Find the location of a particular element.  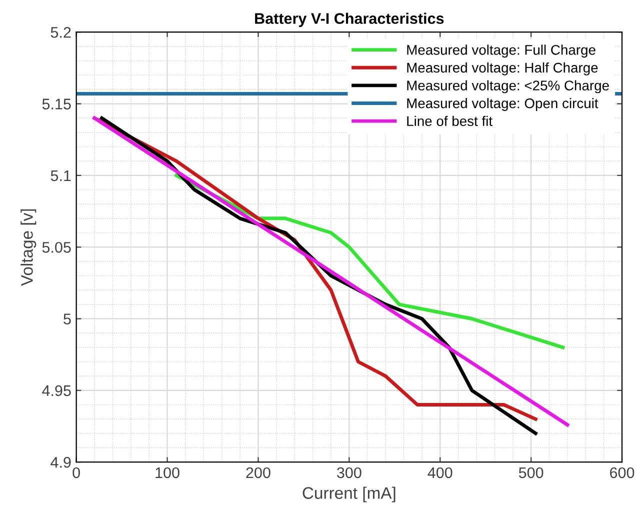

legend-label: Measured voltage: Full Charge is located at coordinates (501, 51).